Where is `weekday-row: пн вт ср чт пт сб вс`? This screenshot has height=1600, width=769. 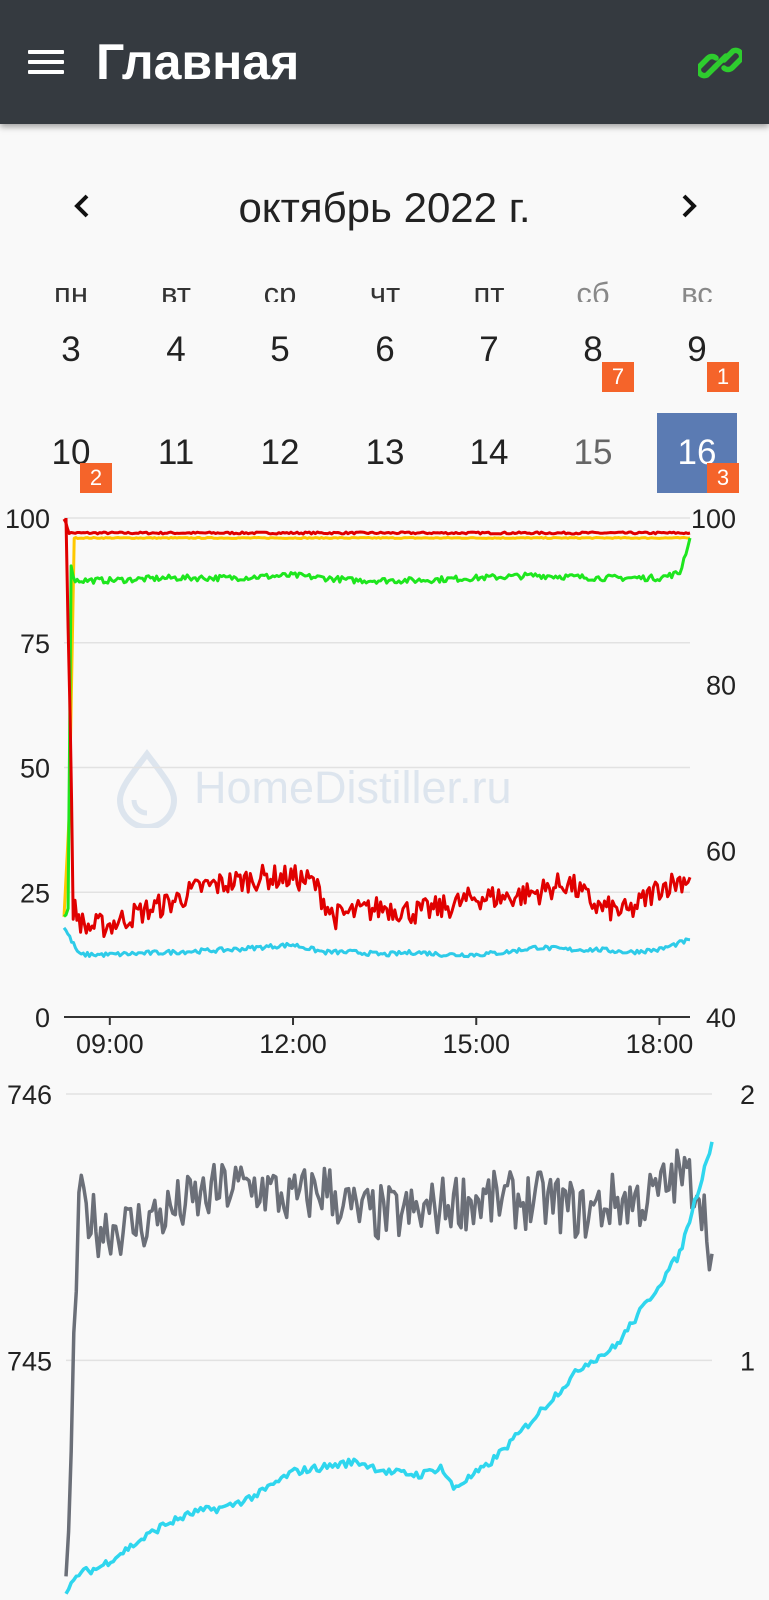 weekday-row: пн вт ср чт пт сб вс is located at coordinates (384, 287).